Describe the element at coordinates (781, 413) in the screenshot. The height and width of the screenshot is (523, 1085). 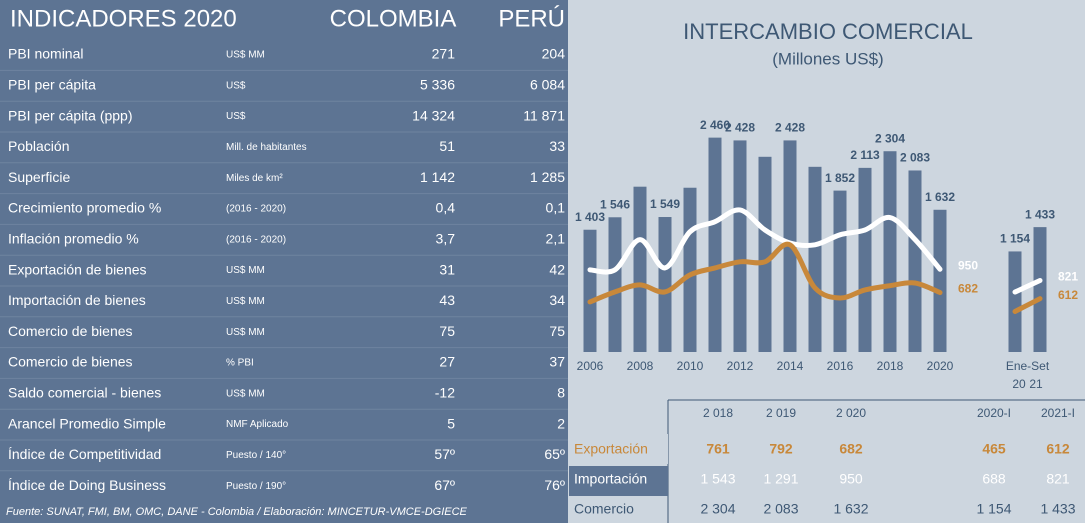
I see `column-header: 2 019` at that location.